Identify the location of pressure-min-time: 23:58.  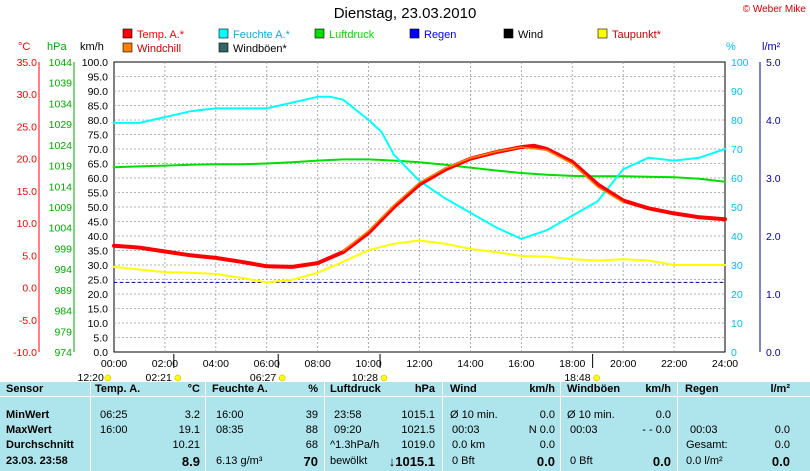
(348, 415).